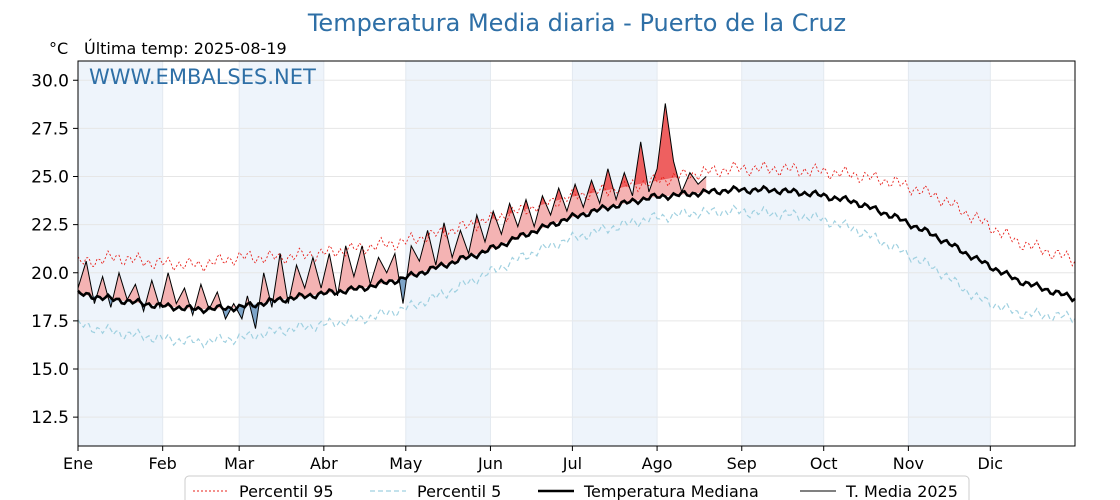 The image size is (1120, 500). I want to click on legend-label-median: Temperatura Mediana, so click(671, 491).